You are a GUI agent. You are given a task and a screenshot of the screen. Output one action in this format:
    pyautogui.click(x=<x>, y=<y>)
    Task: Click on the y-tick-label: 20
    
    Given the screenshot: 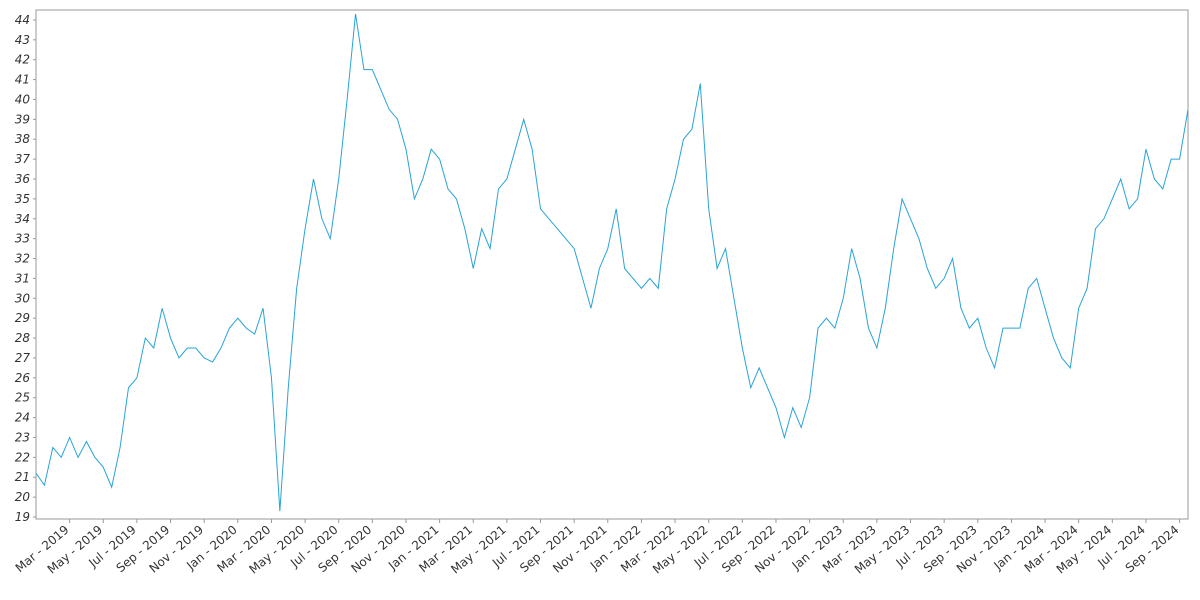 What is the action you would take?
    pyautogui.click(x=23, y=497)
    